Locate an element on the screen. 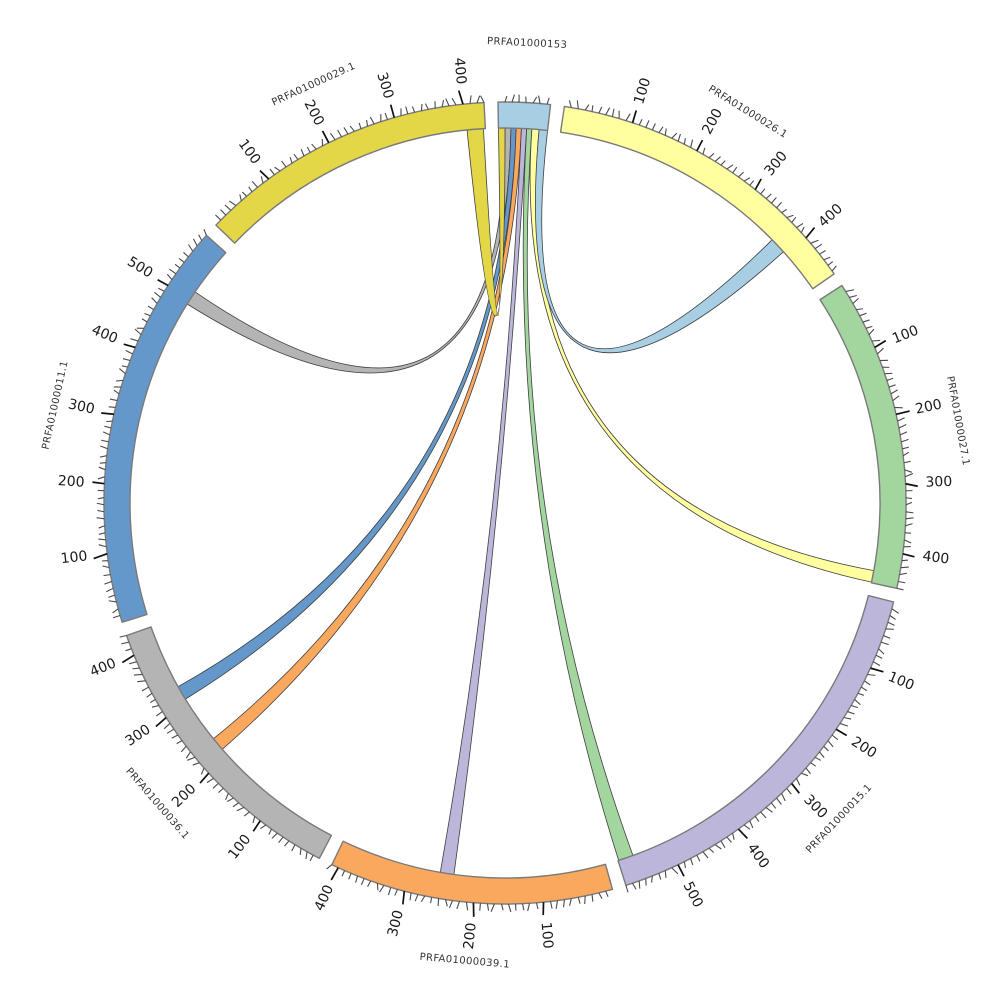 The height and width of the screenshot is (1000, 1000). sector-arc-PRFA01000029.1 is located at coordinates (351, 172).